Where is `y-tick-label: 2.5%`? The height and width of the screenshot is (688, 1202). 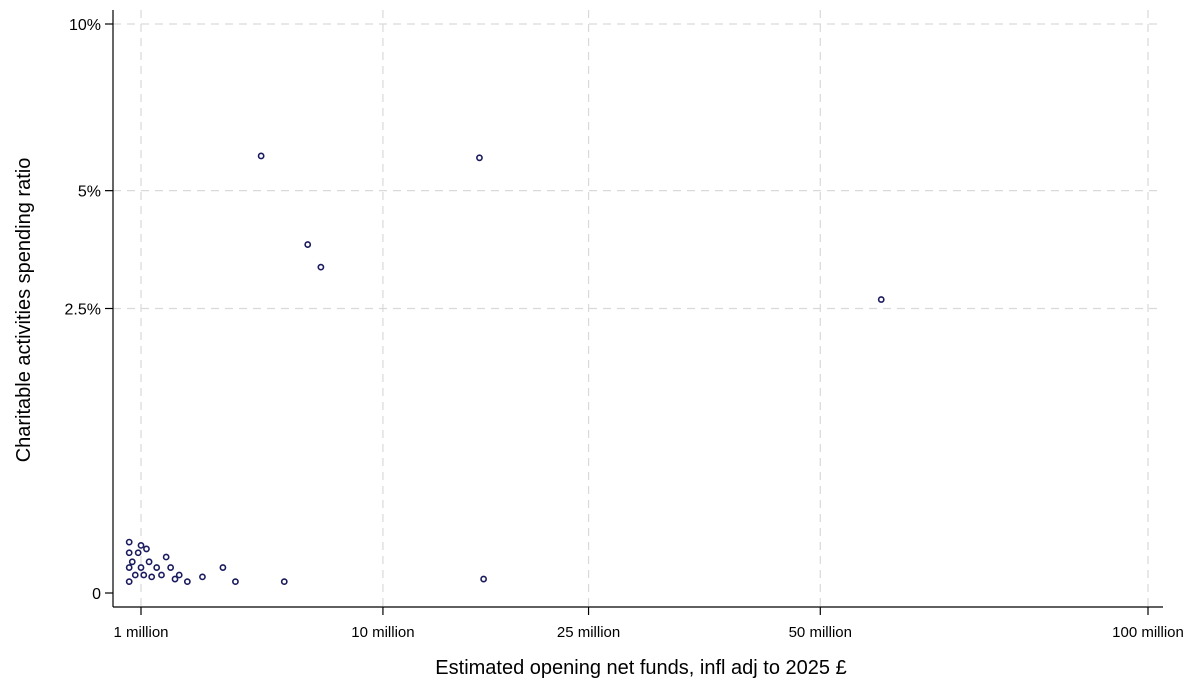
y-tick-label: 2.5% is located at coordinates (83, 310).